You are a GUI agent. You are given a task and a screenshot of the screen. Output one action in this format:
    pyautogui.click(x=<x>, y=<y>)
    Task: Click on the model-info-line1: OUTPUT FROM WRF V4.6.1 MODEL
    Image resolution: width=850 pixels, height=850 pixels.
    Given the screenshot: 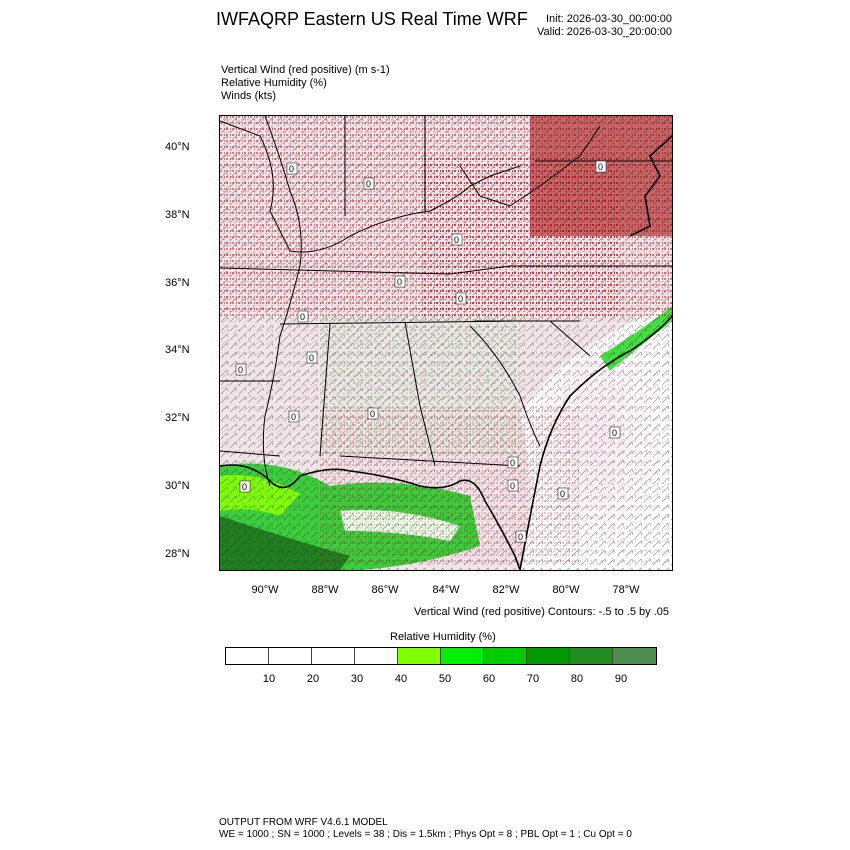 What is the action you would take?
    pyautogui.click(x=303, y=822)
    